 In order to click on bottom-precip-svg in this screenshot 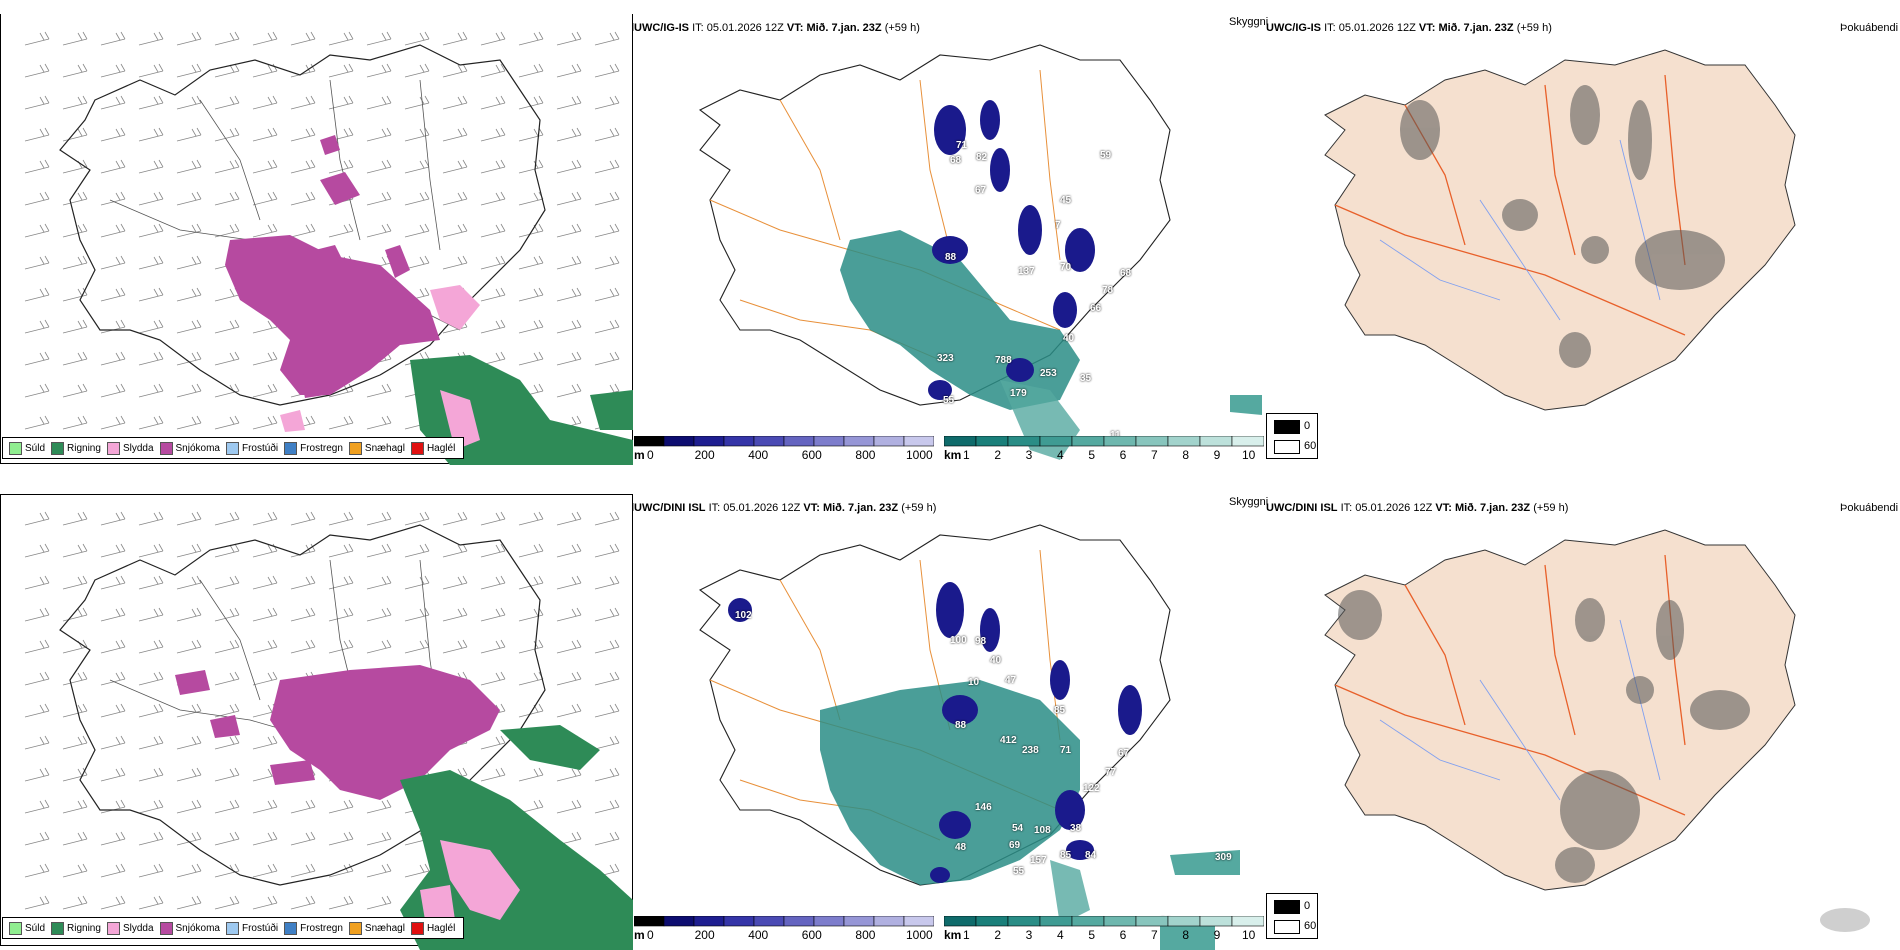, I will do `click(328, 730)`.